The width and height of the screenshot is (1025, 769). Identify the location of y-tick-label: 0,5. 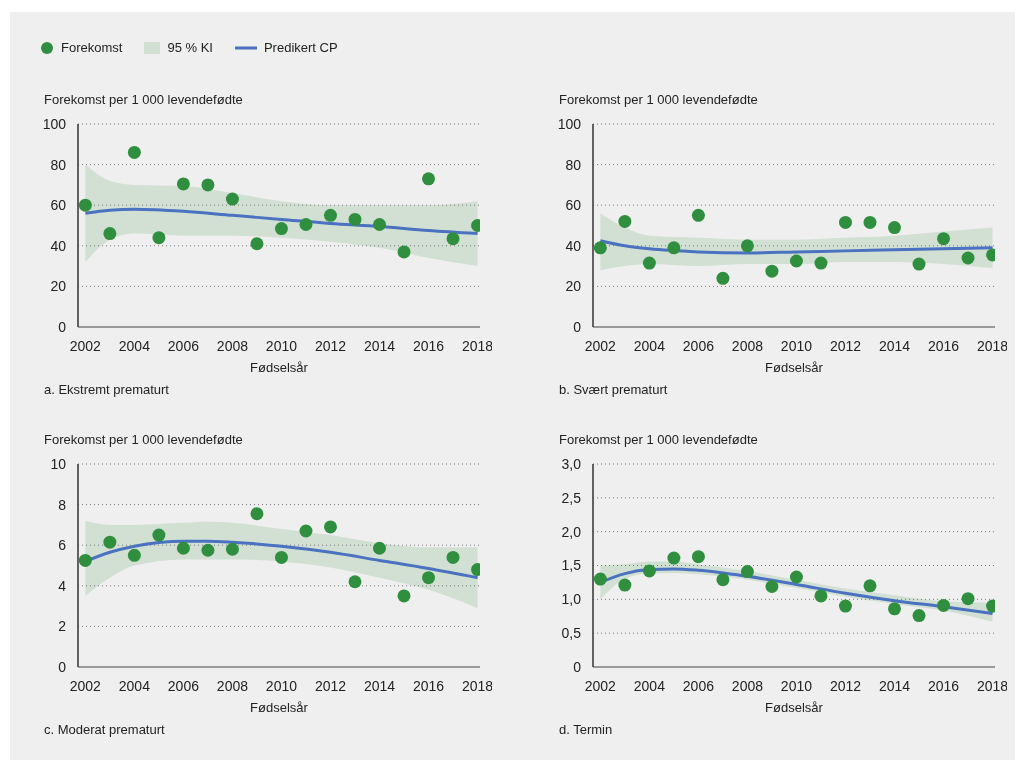
(571, 633).